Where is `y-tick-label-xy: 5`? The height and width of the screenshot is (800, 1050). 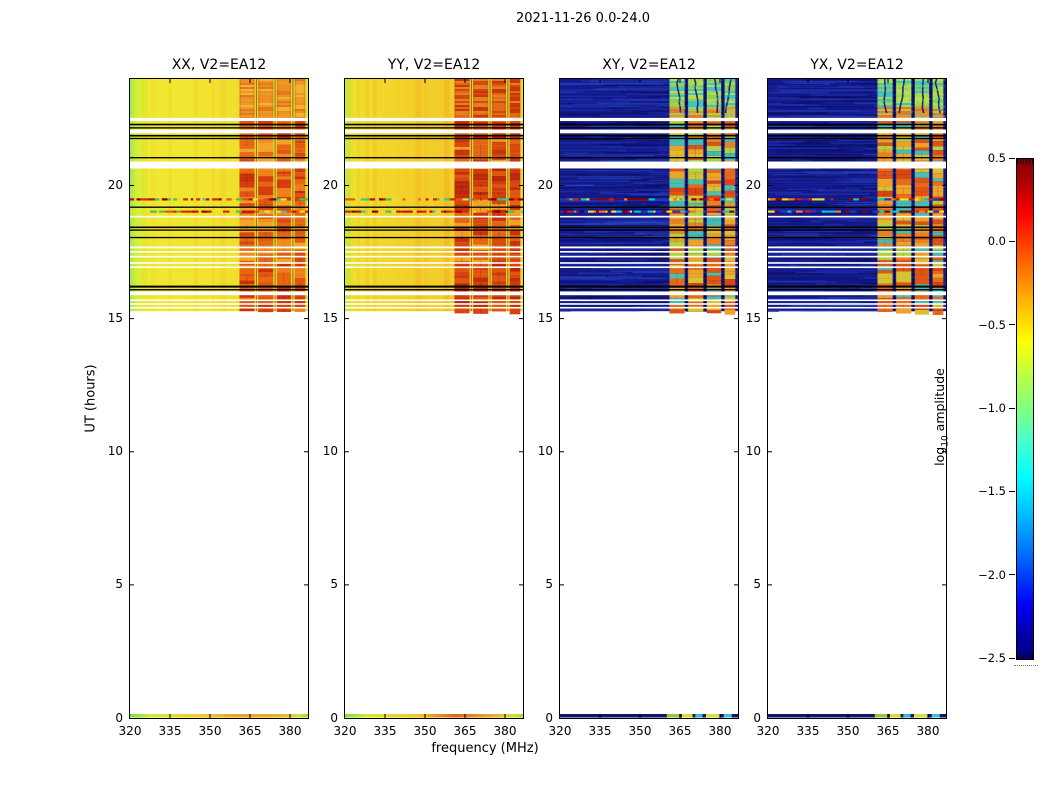
y-tick-label-xy: 5 is located at coordinates (549, 584).